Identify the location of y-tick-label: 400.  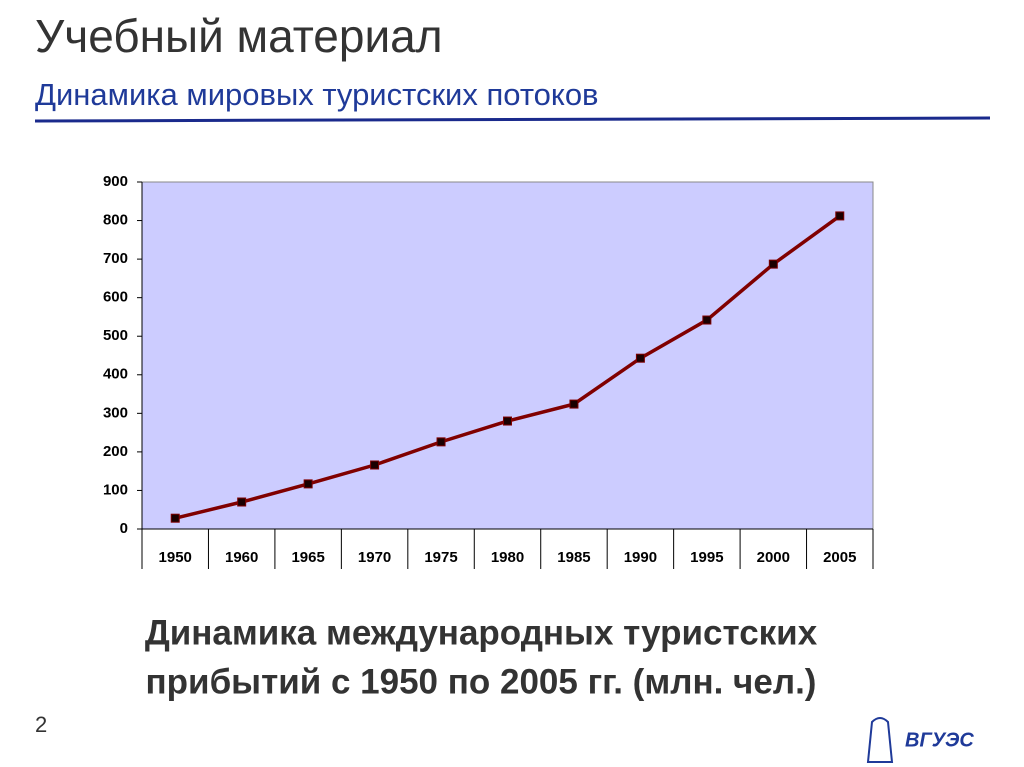
(115, 374).